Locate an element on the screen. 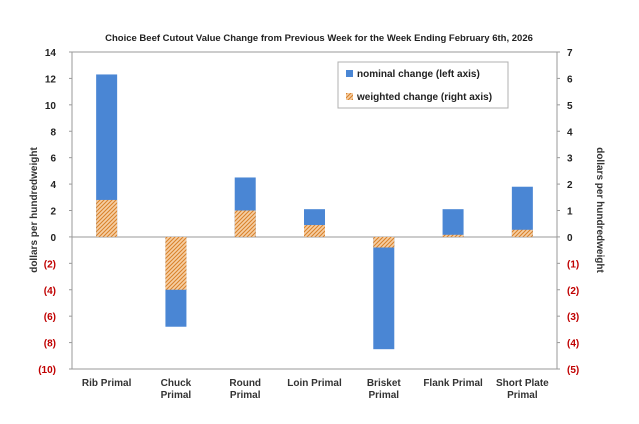 The height and width of the screenshot is (424, 639). right-tick-label: (4) is located at coordinates (573, 344).